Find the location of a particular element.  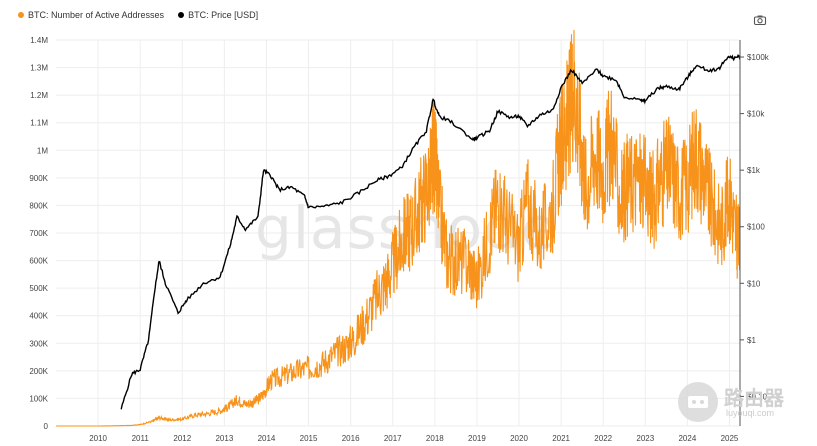

site-watermark: 路由器 luyouqi.com is located at coordinates (740, 402).